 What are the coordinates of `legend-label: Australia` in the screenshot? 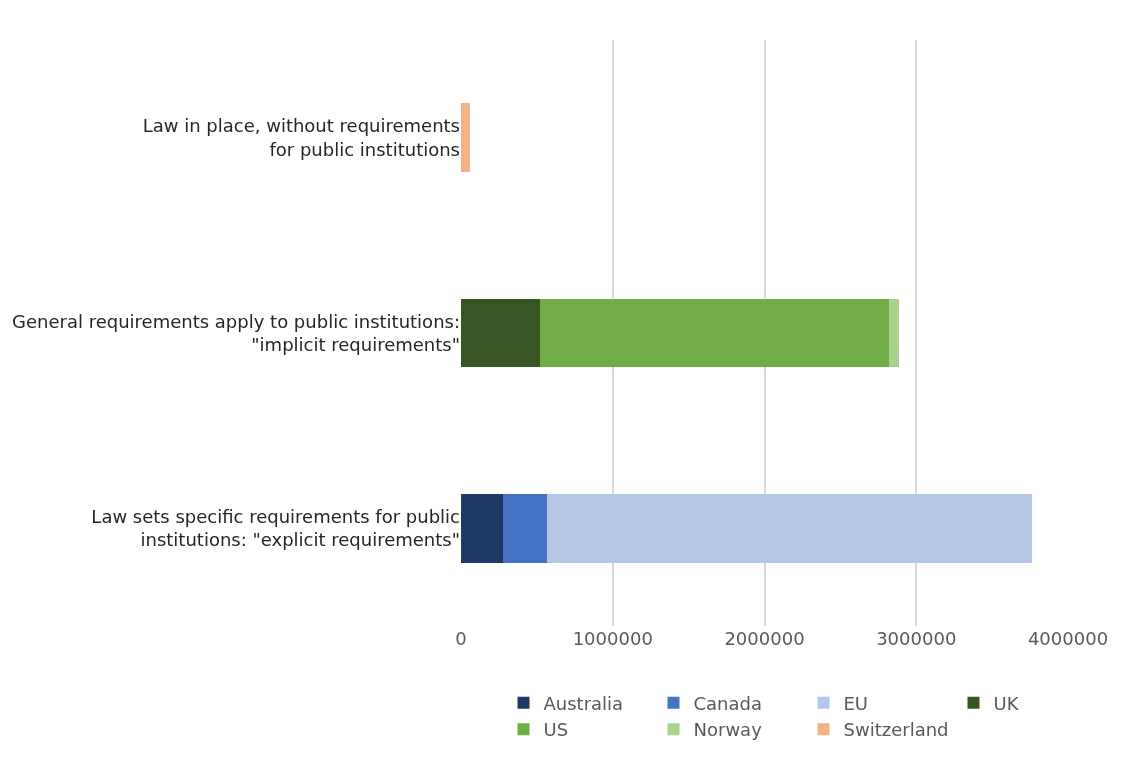 It's located at (583, 703).